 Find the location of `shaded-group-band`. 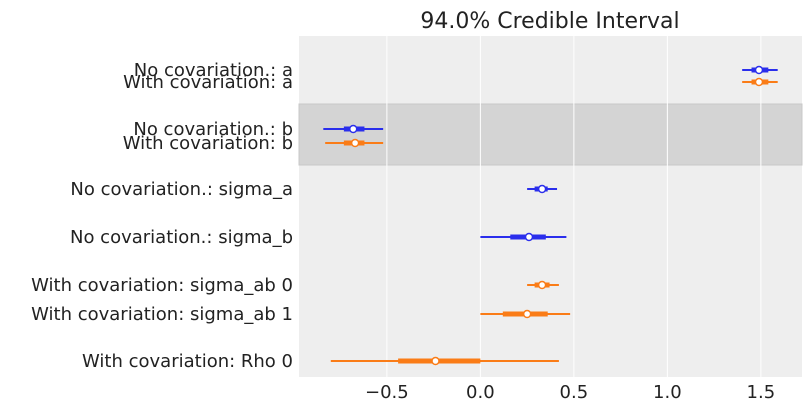

shaded-group-band is located at coordinates (550, 134).